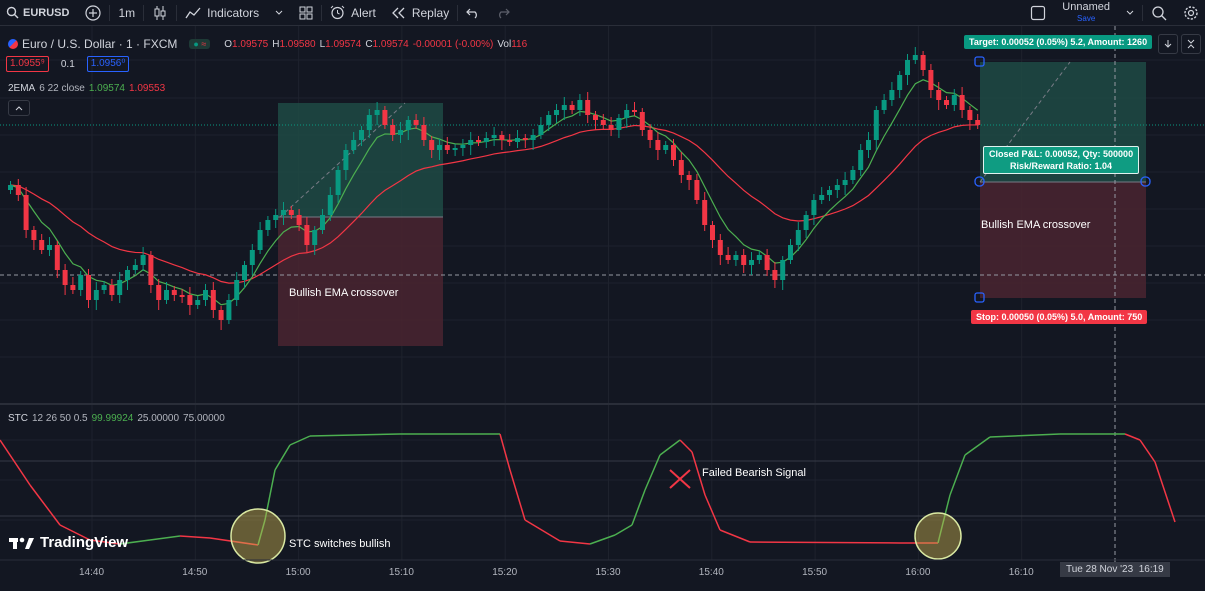 The image size is (1205, 591). I want to click on symbol-label: EURUSD, so click(46, 12).